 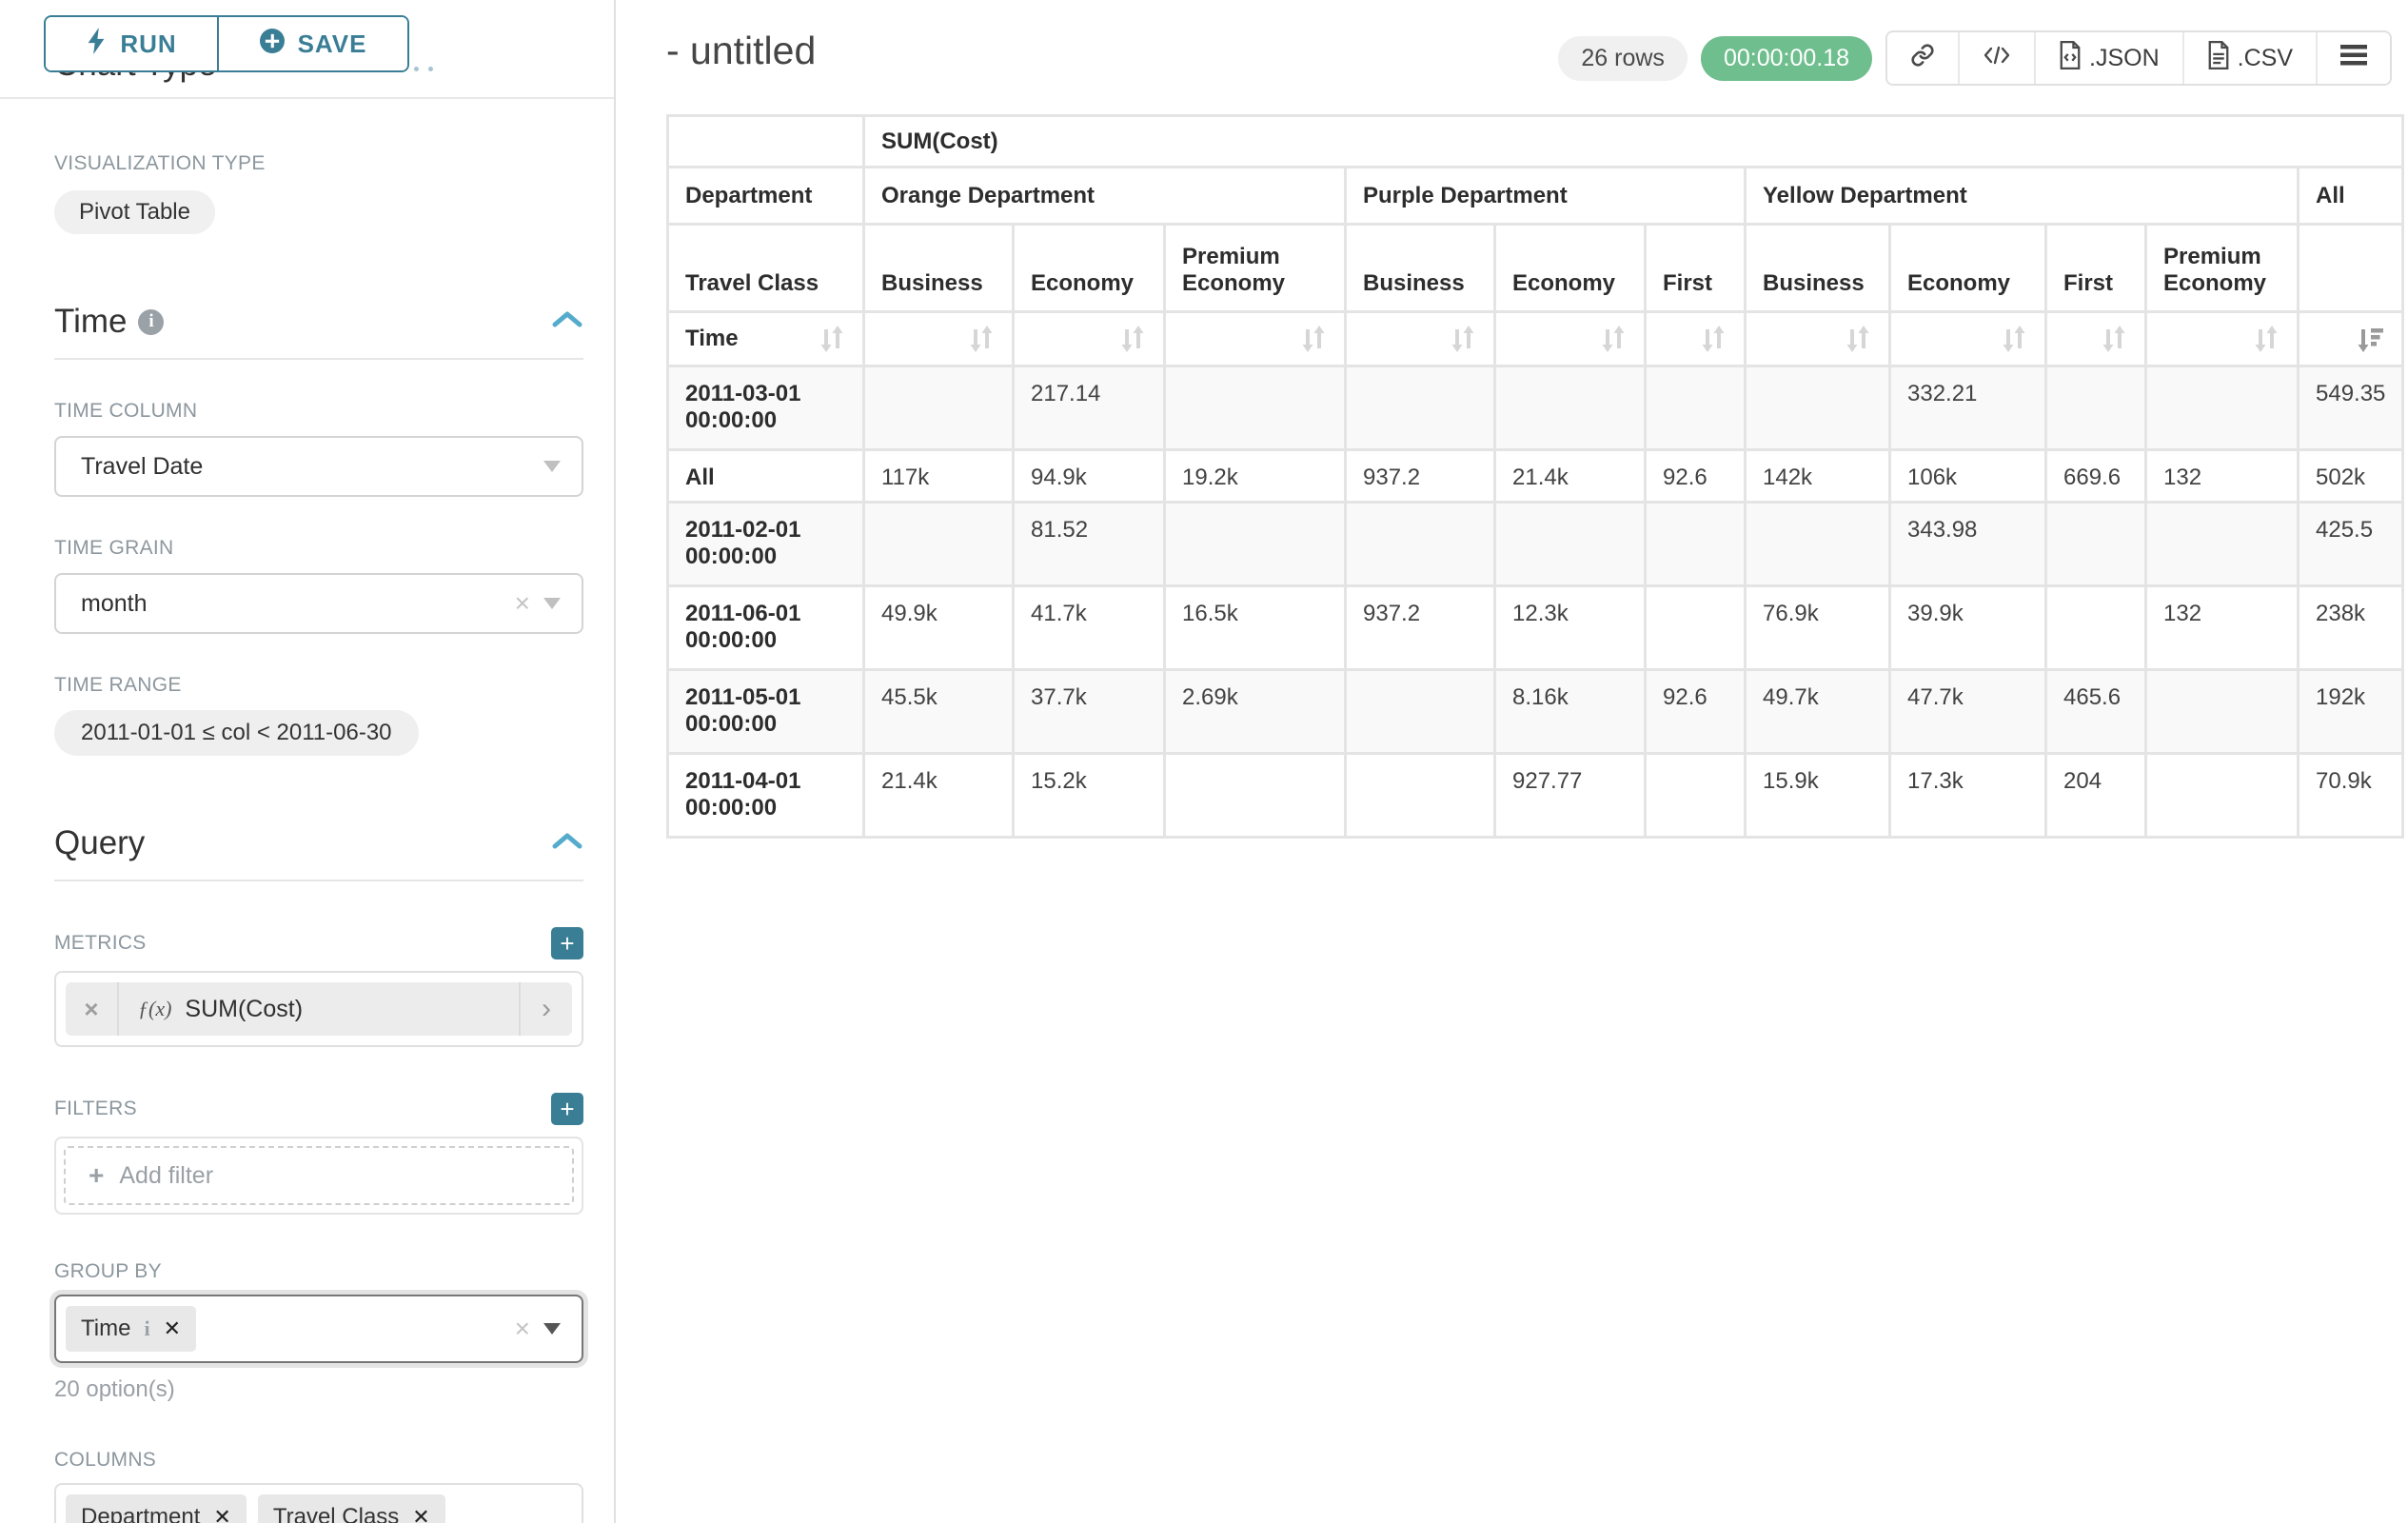 What do you see at coordinates (2095, 712) in the screenshot?
I see `value-cell: 465.6` at bounding box center [2095, 712].